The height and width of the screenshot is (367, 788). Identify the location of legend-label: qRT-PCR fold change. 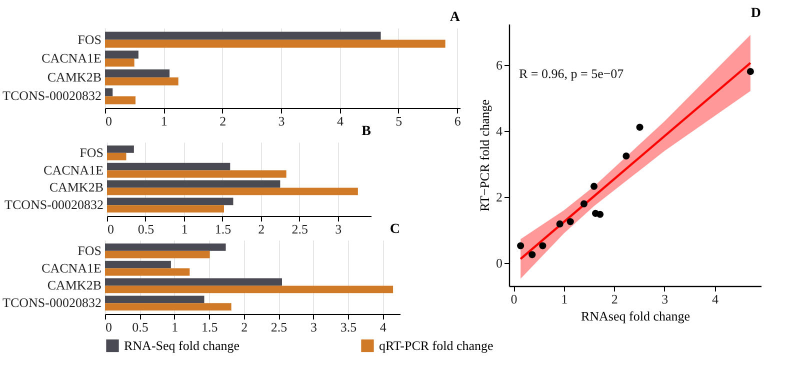
(436, 345).